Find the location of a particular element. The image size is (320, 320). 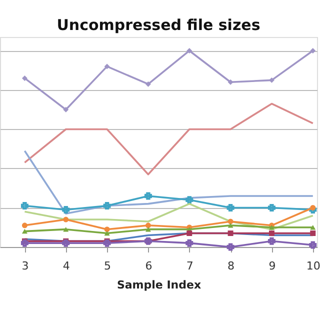

chart-title: Uncompressed file sizes is located at coordinates (158, 25).